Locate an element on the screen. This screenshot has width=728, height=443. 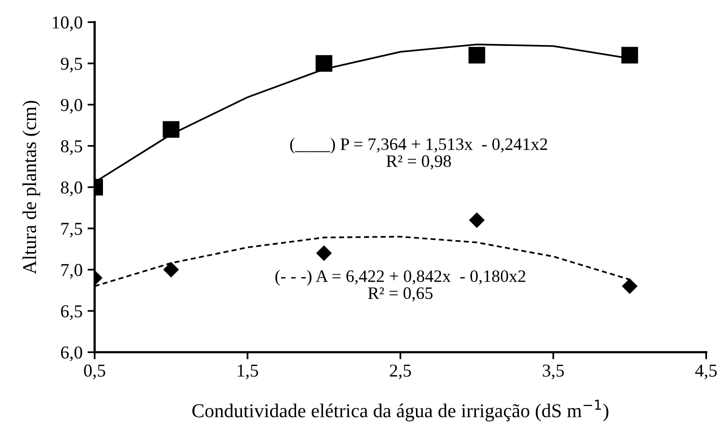
x-tick-label: 1,5 is located at coordinates (248, 372).